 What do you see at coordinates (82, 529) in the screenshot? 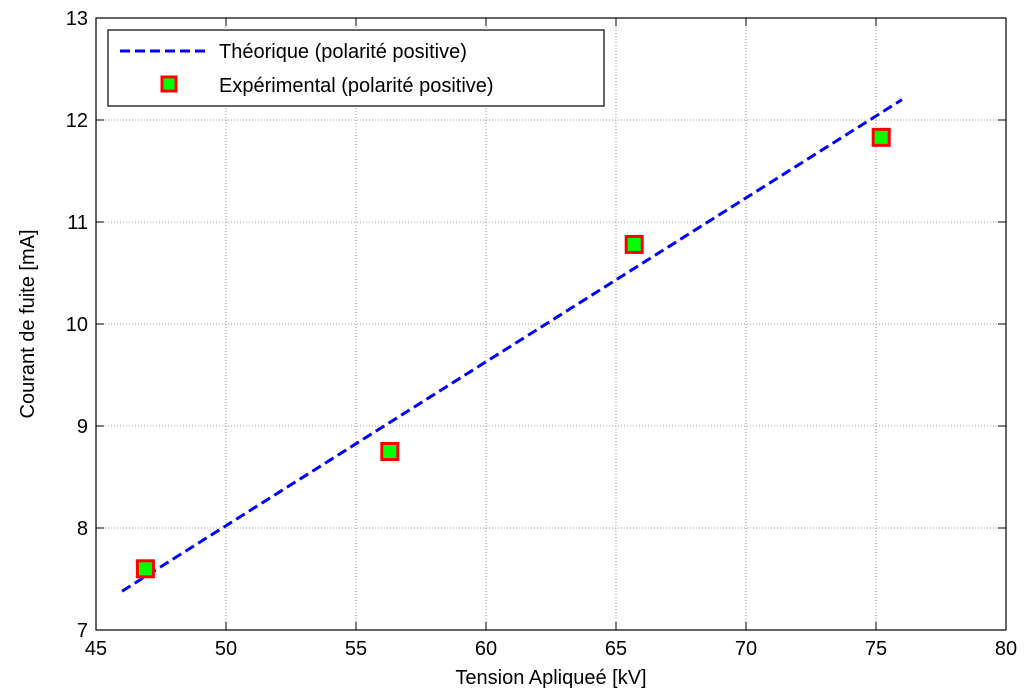
I see `y-tick-label: 8` at bounding box center [82, 529].